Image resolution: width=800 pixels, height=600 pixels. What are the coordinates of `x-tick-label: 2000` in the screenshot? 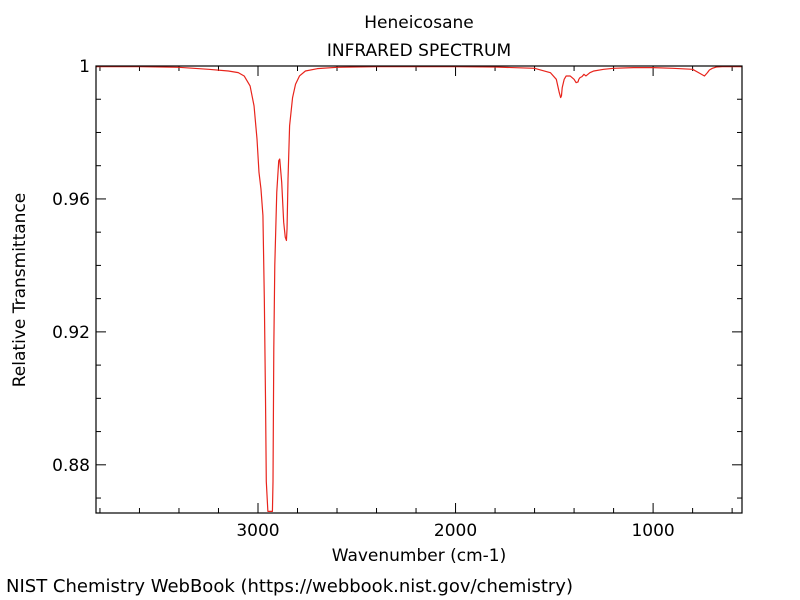 It's located at (455, 531).